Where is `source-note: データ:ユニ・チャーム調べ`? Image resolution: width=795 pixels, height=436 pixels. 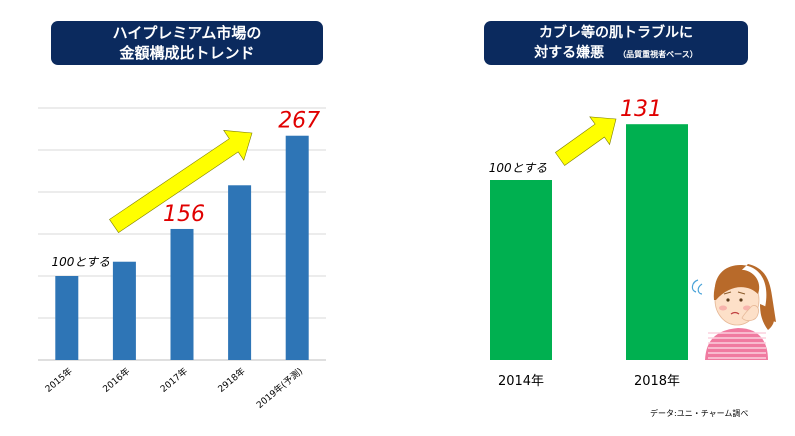
source-note: データ:ユニ・チャーム調べ is located at coordinates (699, 413).